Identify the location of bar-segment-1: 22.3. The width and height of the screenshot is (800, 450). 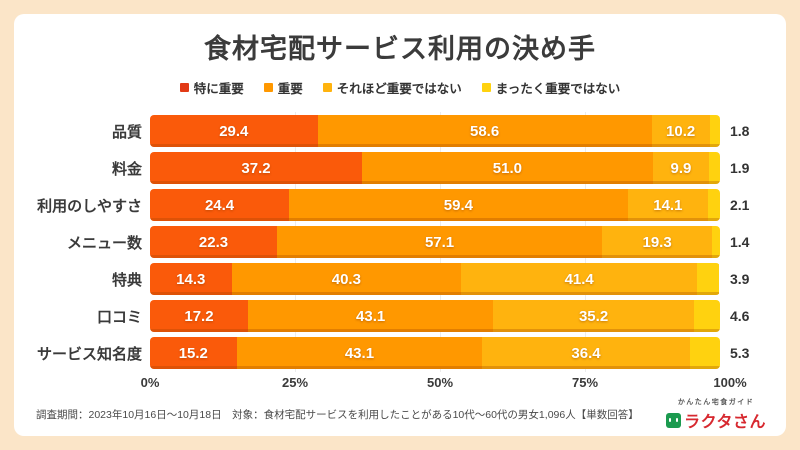
(213, 242).